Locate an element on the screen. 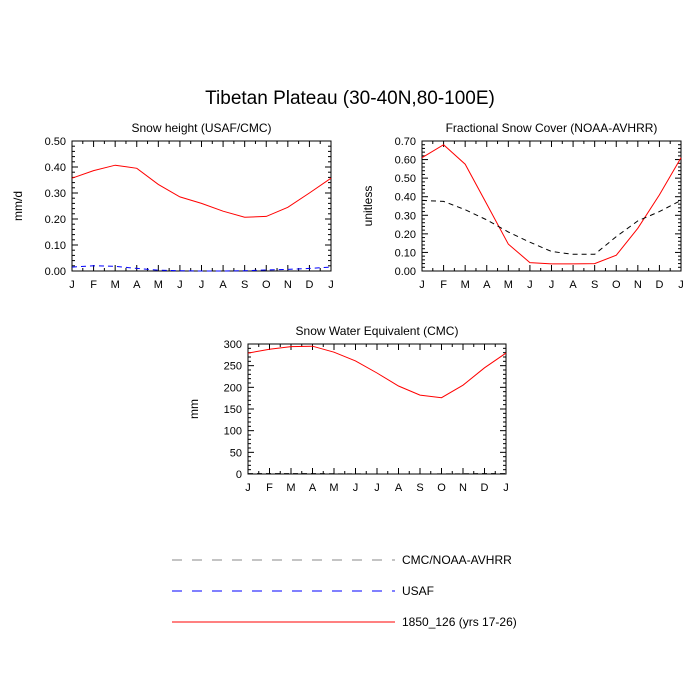 Image resolution: width=700 pixels, height=700 pixels. legend: CMC/NOAA-AVHRR USAF 1850_126 (yrs 17-26) is located at coordinates (344, 591).